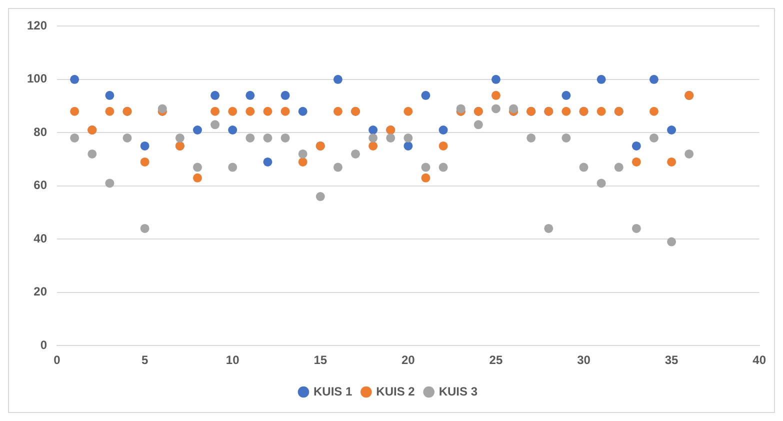 The height and width of the screenshot is (421, 783). Describe the element at coordinates (321, 360) in the screenshot. I see `x-tick-label: 15` at that location.